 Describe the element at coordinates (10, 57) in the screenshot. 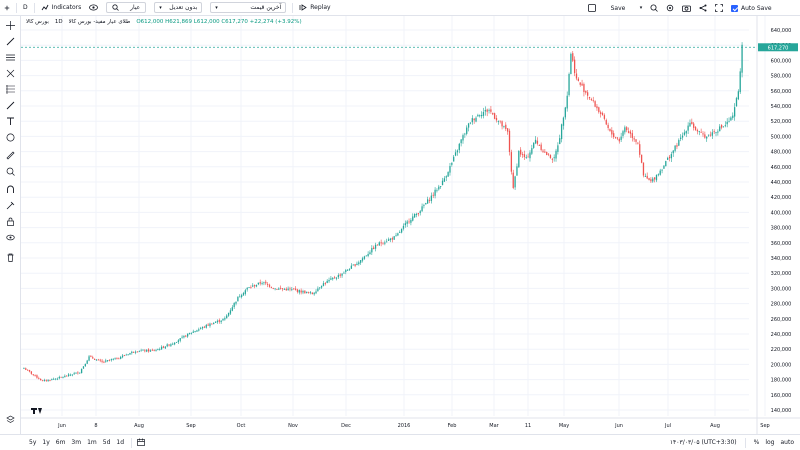

I see `horizontal-lines-tool` at that location.